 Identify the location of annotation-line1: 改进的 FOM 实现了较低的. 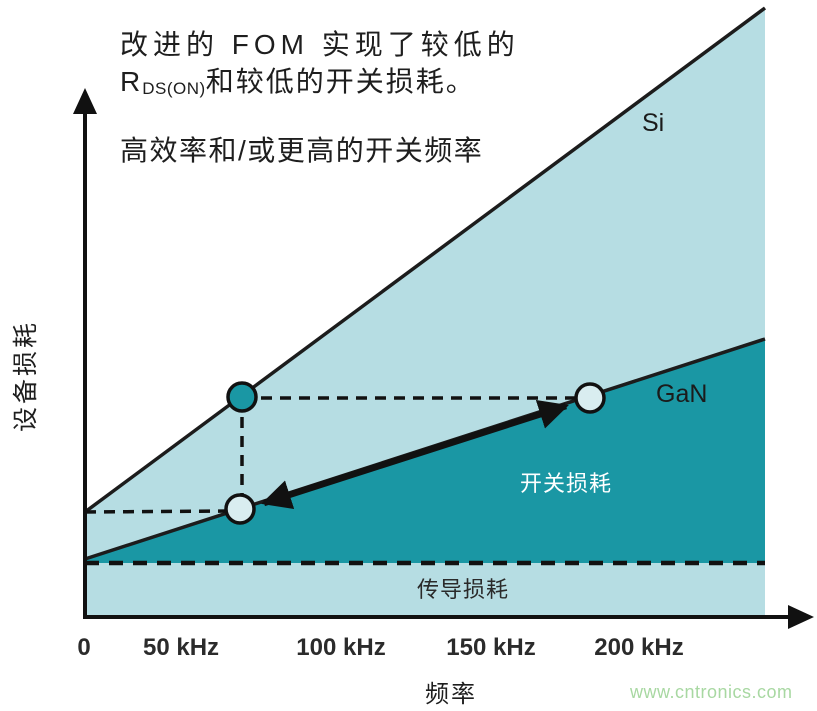
(320, 44).